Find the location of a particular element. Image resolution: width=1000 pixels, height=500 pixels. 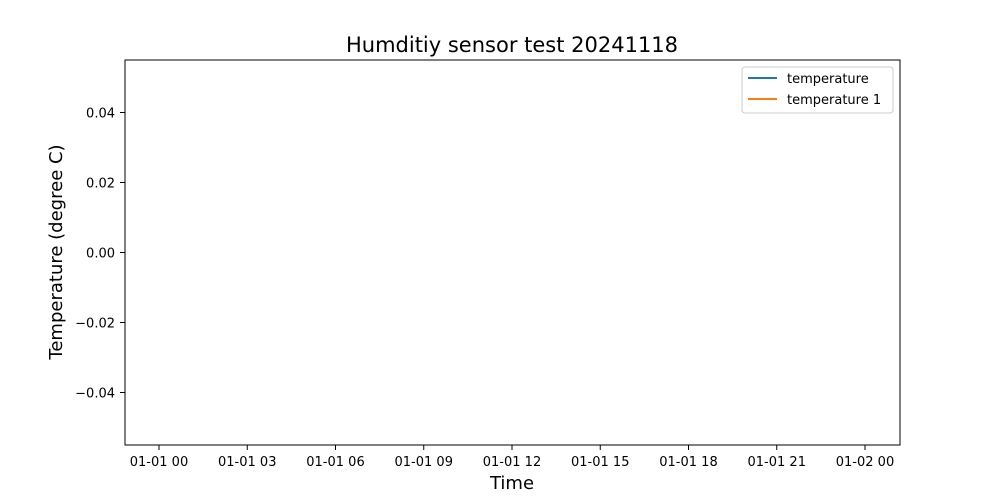

x-tick-label: 01-01 12 is located at coordinates (512, 462).